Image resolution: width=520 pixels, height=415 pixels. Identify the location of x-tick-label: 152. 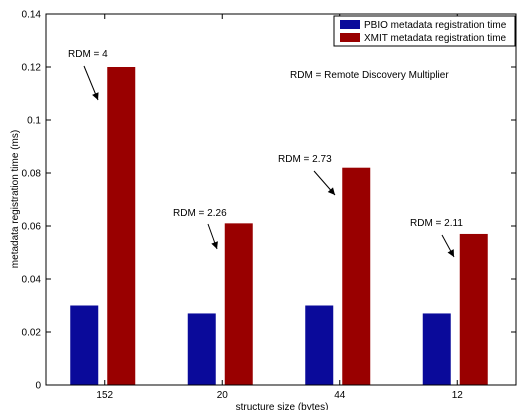
(104, 395).